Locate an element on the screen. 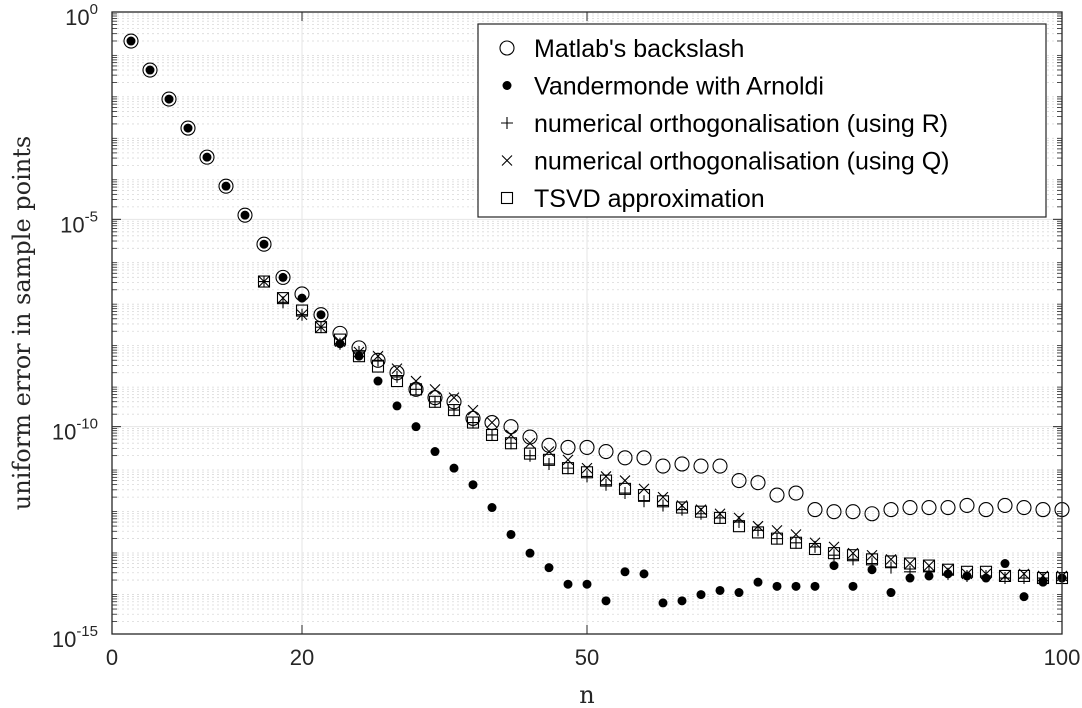 This screenshot has height=708, width=1082. legend-box is located at coordinates (762, 120).